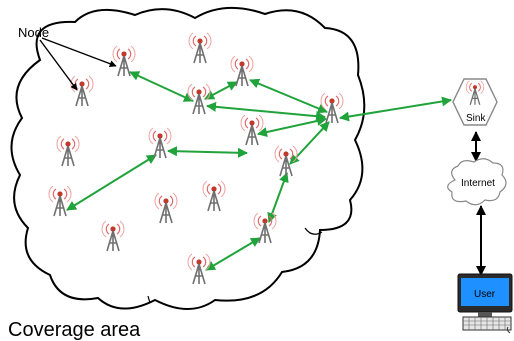  What do you see at coordinates (475, 102) in the screenshot?
I see `sink-node: Sink` at bounding box center [475, 102].